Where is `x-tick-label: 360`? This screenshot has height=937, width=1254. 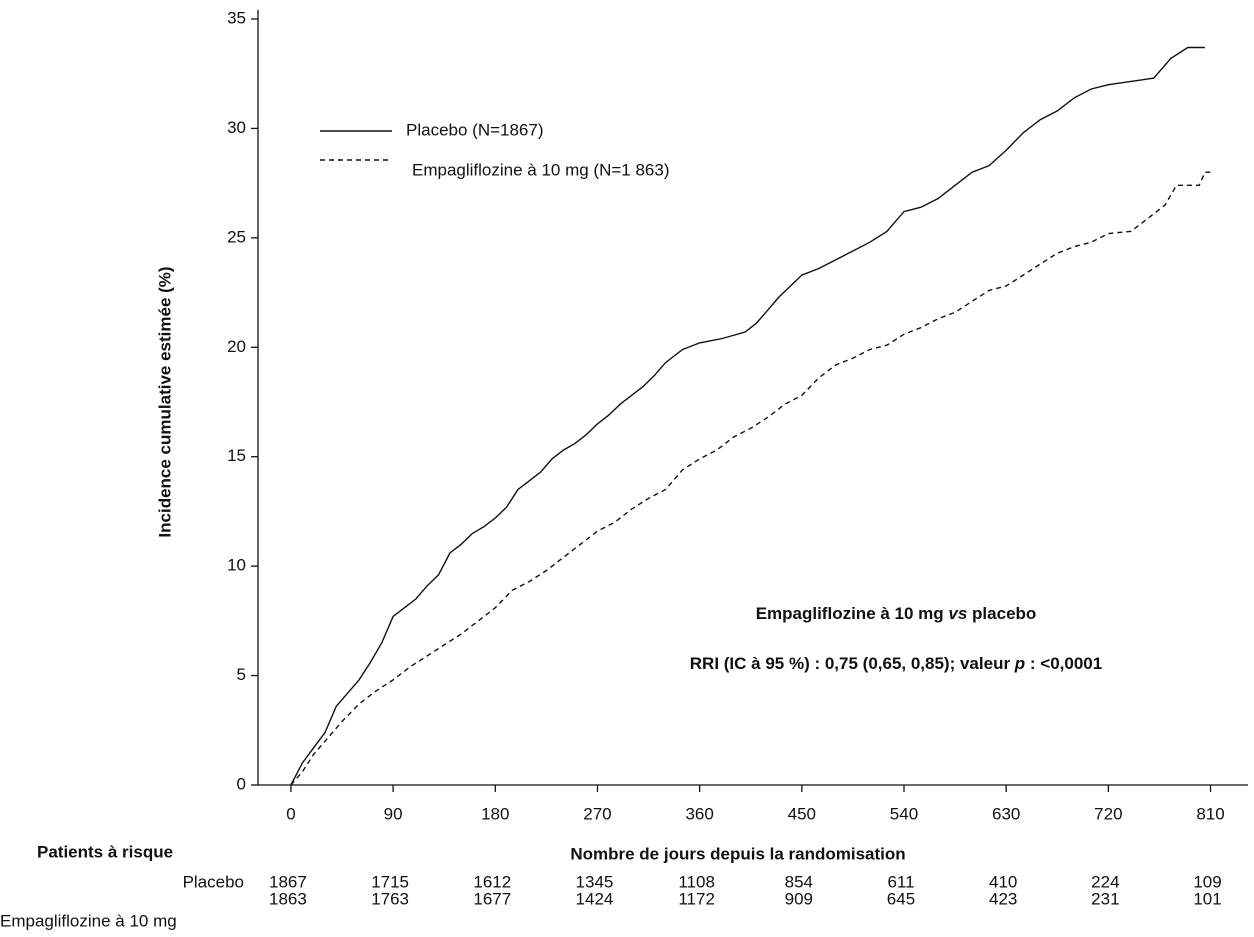 x-tick-label: 360 is located at coordinates (699, 813).